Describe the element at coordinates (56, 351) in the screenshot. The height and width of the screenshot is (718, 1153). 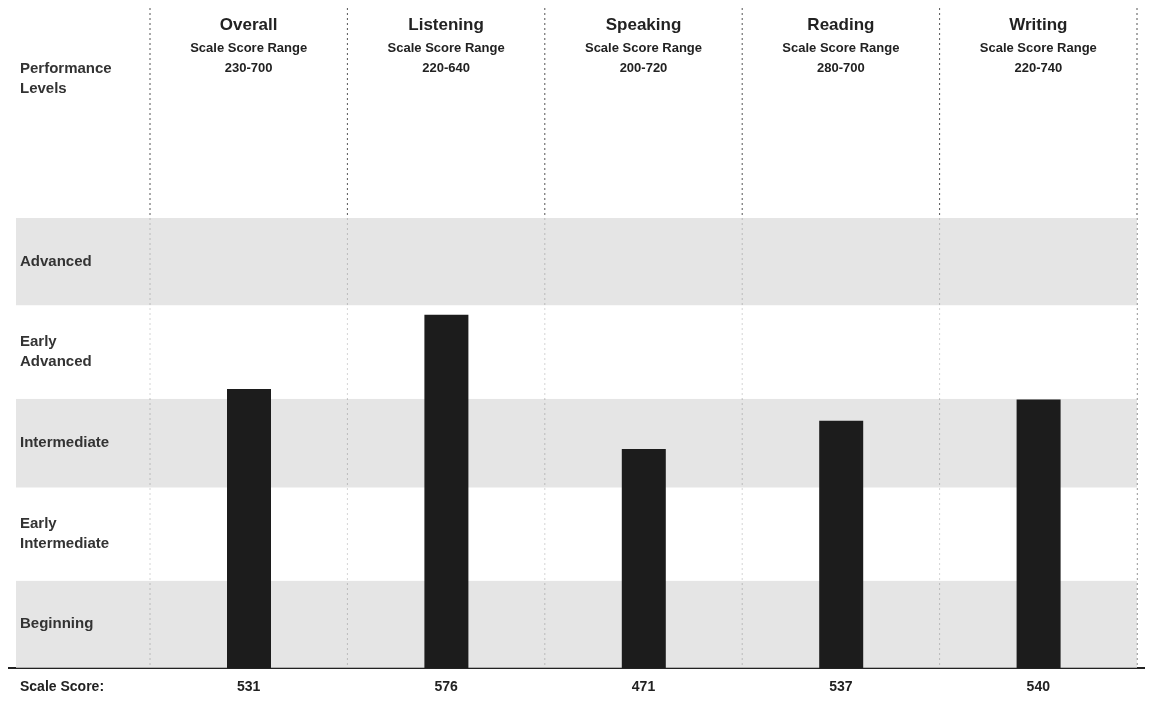
I see `band-label: Early Advanced` at that location.